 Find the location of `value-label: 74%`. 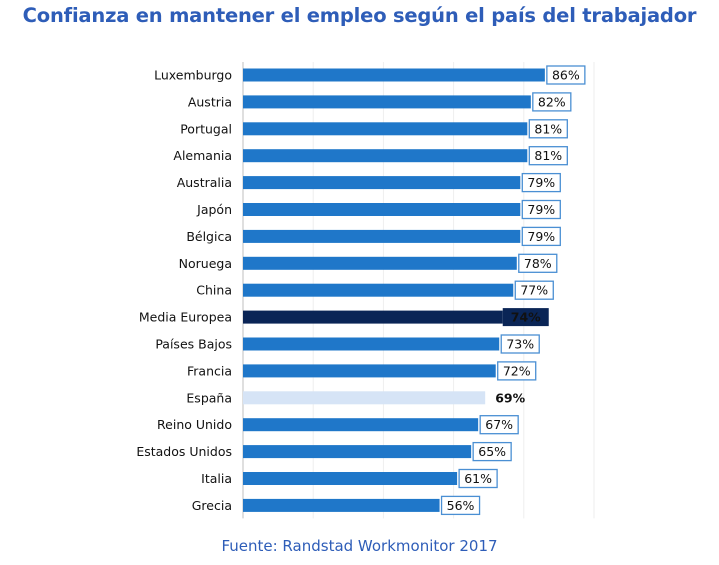

value-label: 74% is located at coordinates (525, 317).